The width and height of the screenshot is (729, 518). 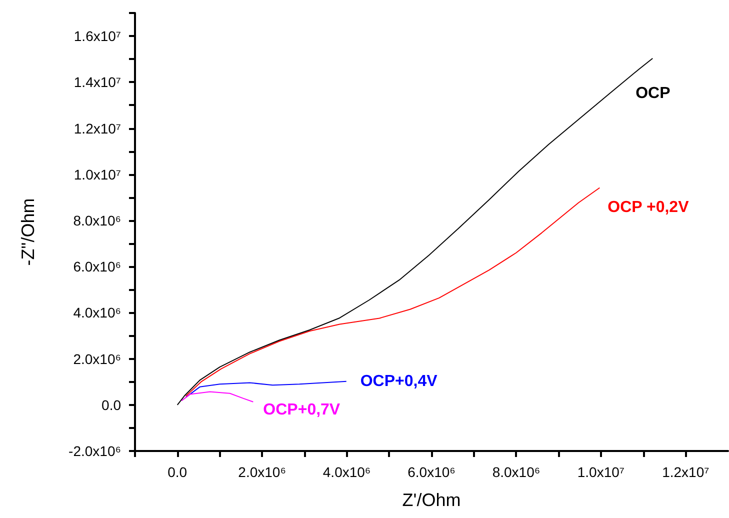 I want to click on y-tick-label: 1.6x10⁷, so click(x=97, y=36).